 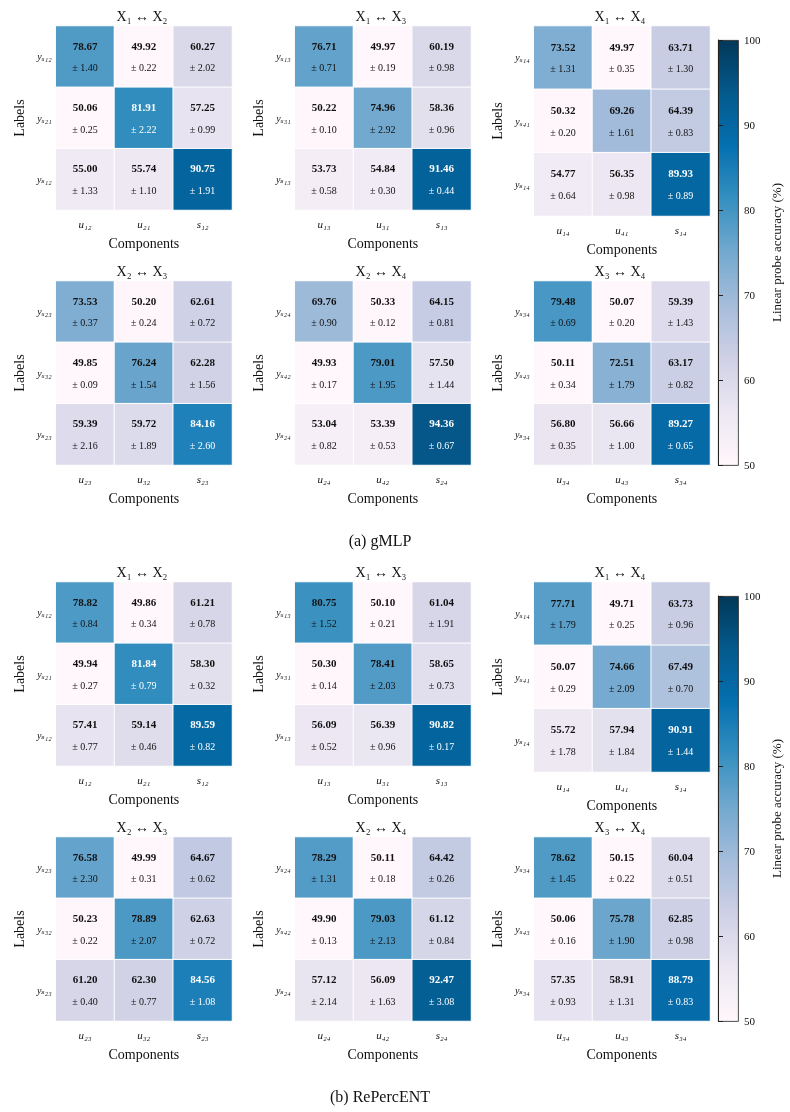 I want to click on annotation: ± 2.22, so click(x=144, y=129).